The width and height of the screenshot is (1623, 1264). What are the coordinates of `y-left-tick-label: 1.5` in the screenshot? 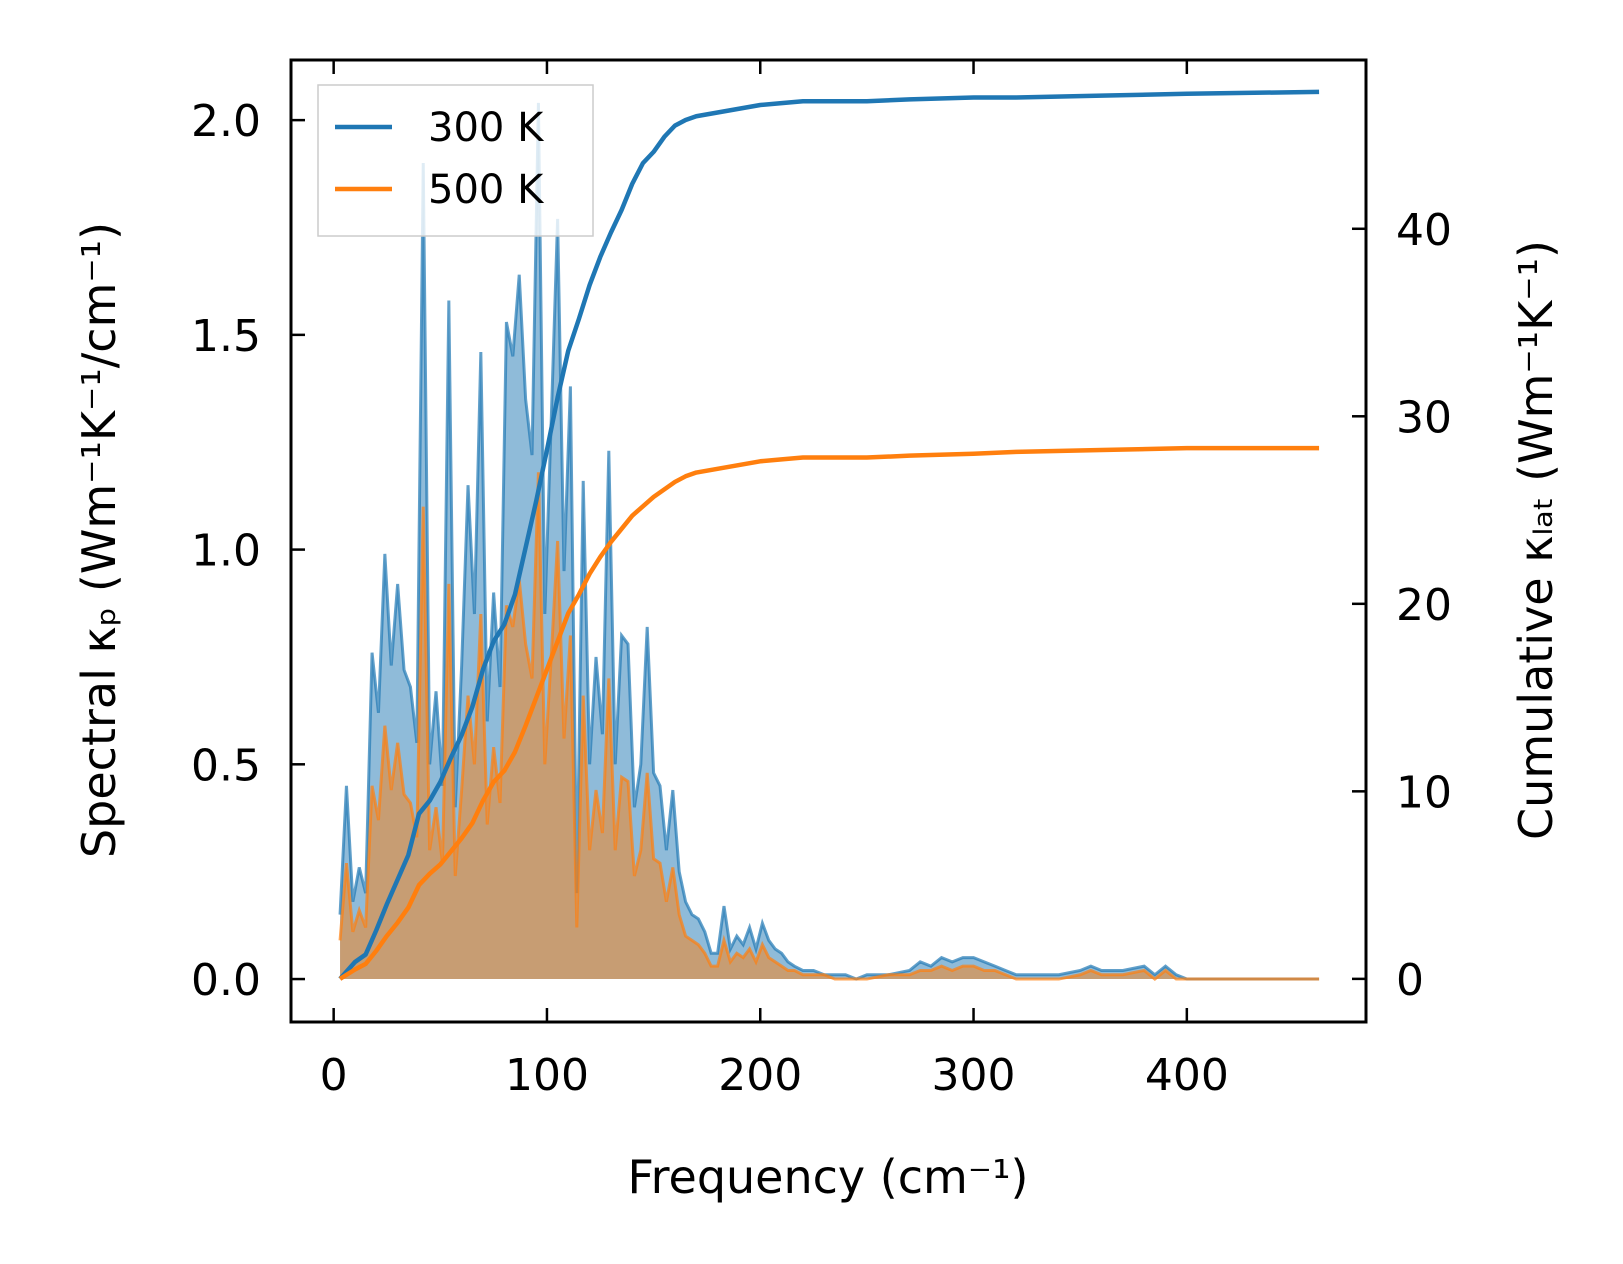 It's located at (226, 336).